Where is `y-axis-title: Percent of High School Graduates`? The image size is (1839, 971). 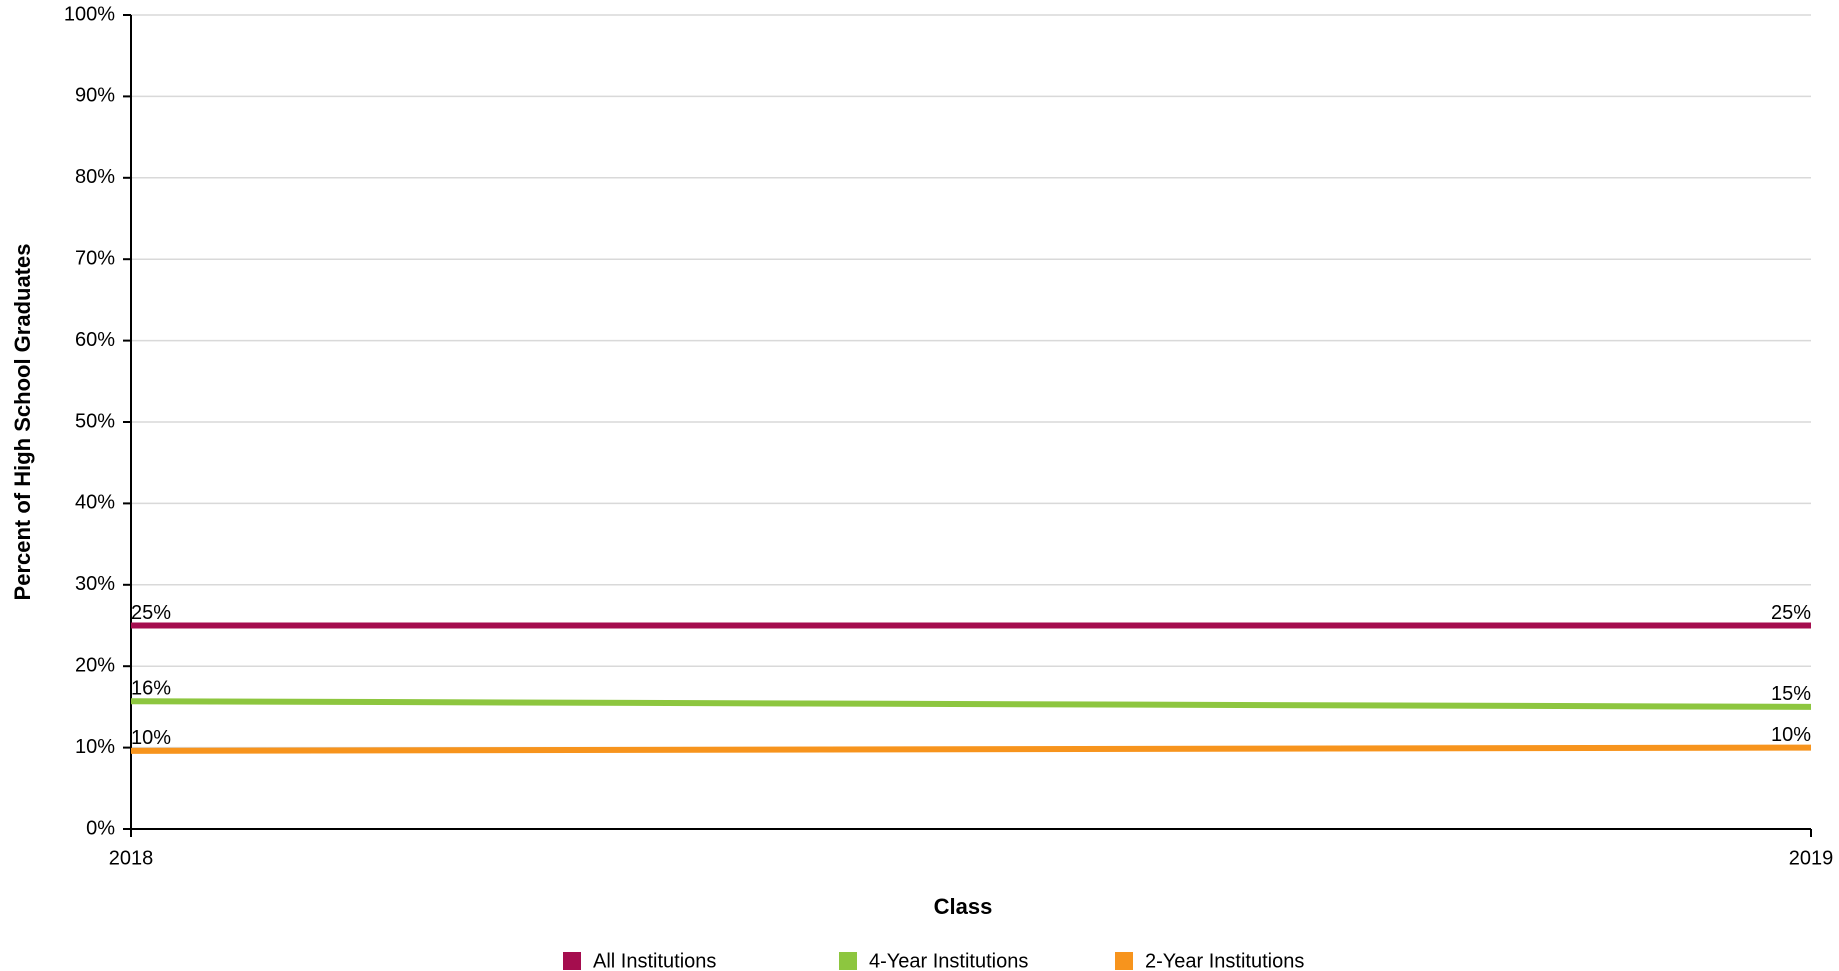
y-axis-title: Percent of High School Graduates is located at coordinates (22, 422).